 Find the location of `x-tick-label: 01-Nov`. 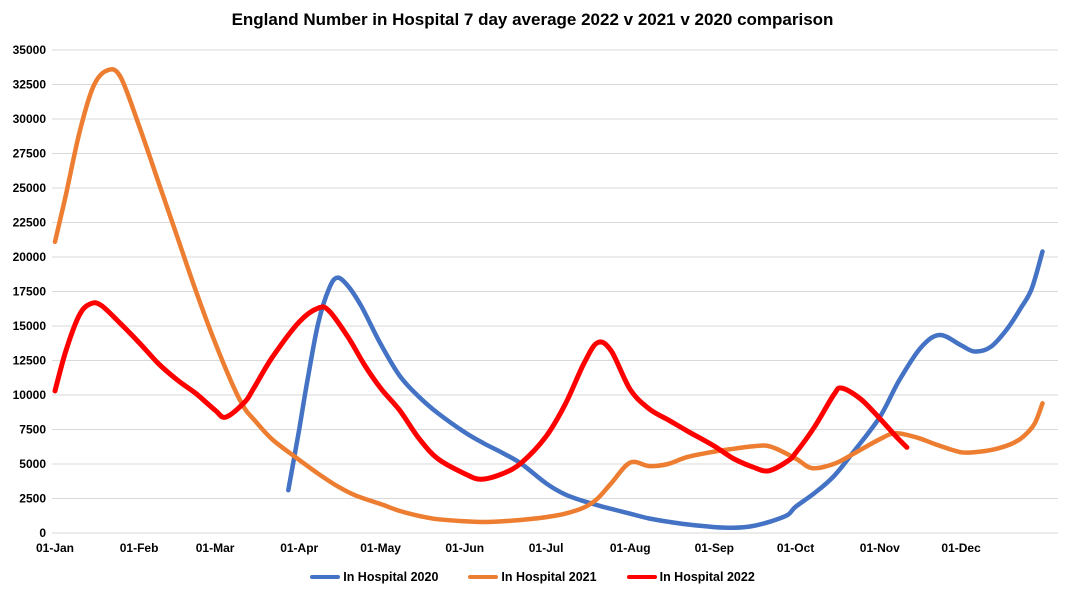

x-tick-label: 01-Nov is located at coordinates (880, 548).